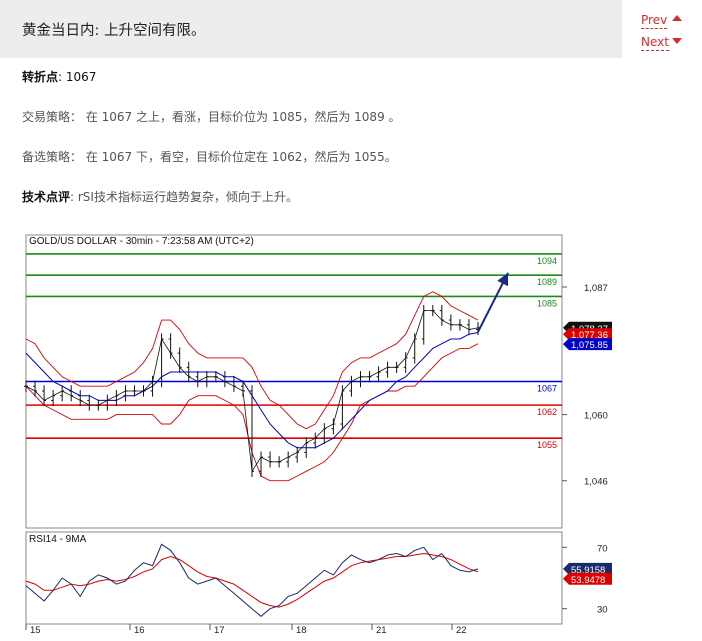 The image size is (702, 641). What do you see at coordinates (596, 416) in the screenshot?
I see `y-tick-label-1,060: 1,060` at bounding box center [596, 416].